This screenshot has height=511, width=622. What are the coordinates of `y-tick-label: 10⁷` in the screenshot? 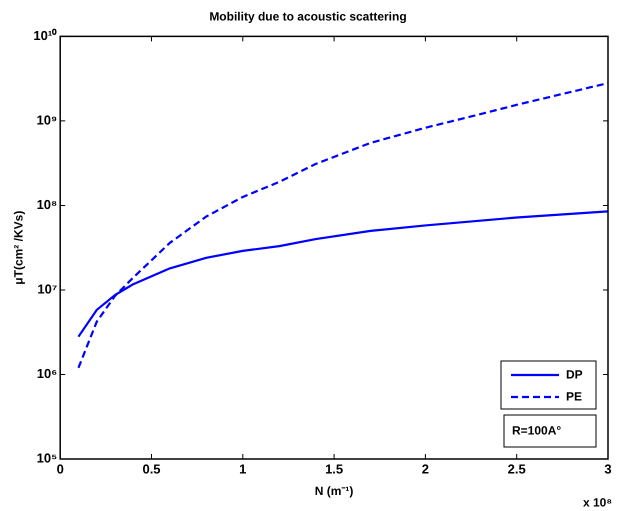 It's located at (47, 289).